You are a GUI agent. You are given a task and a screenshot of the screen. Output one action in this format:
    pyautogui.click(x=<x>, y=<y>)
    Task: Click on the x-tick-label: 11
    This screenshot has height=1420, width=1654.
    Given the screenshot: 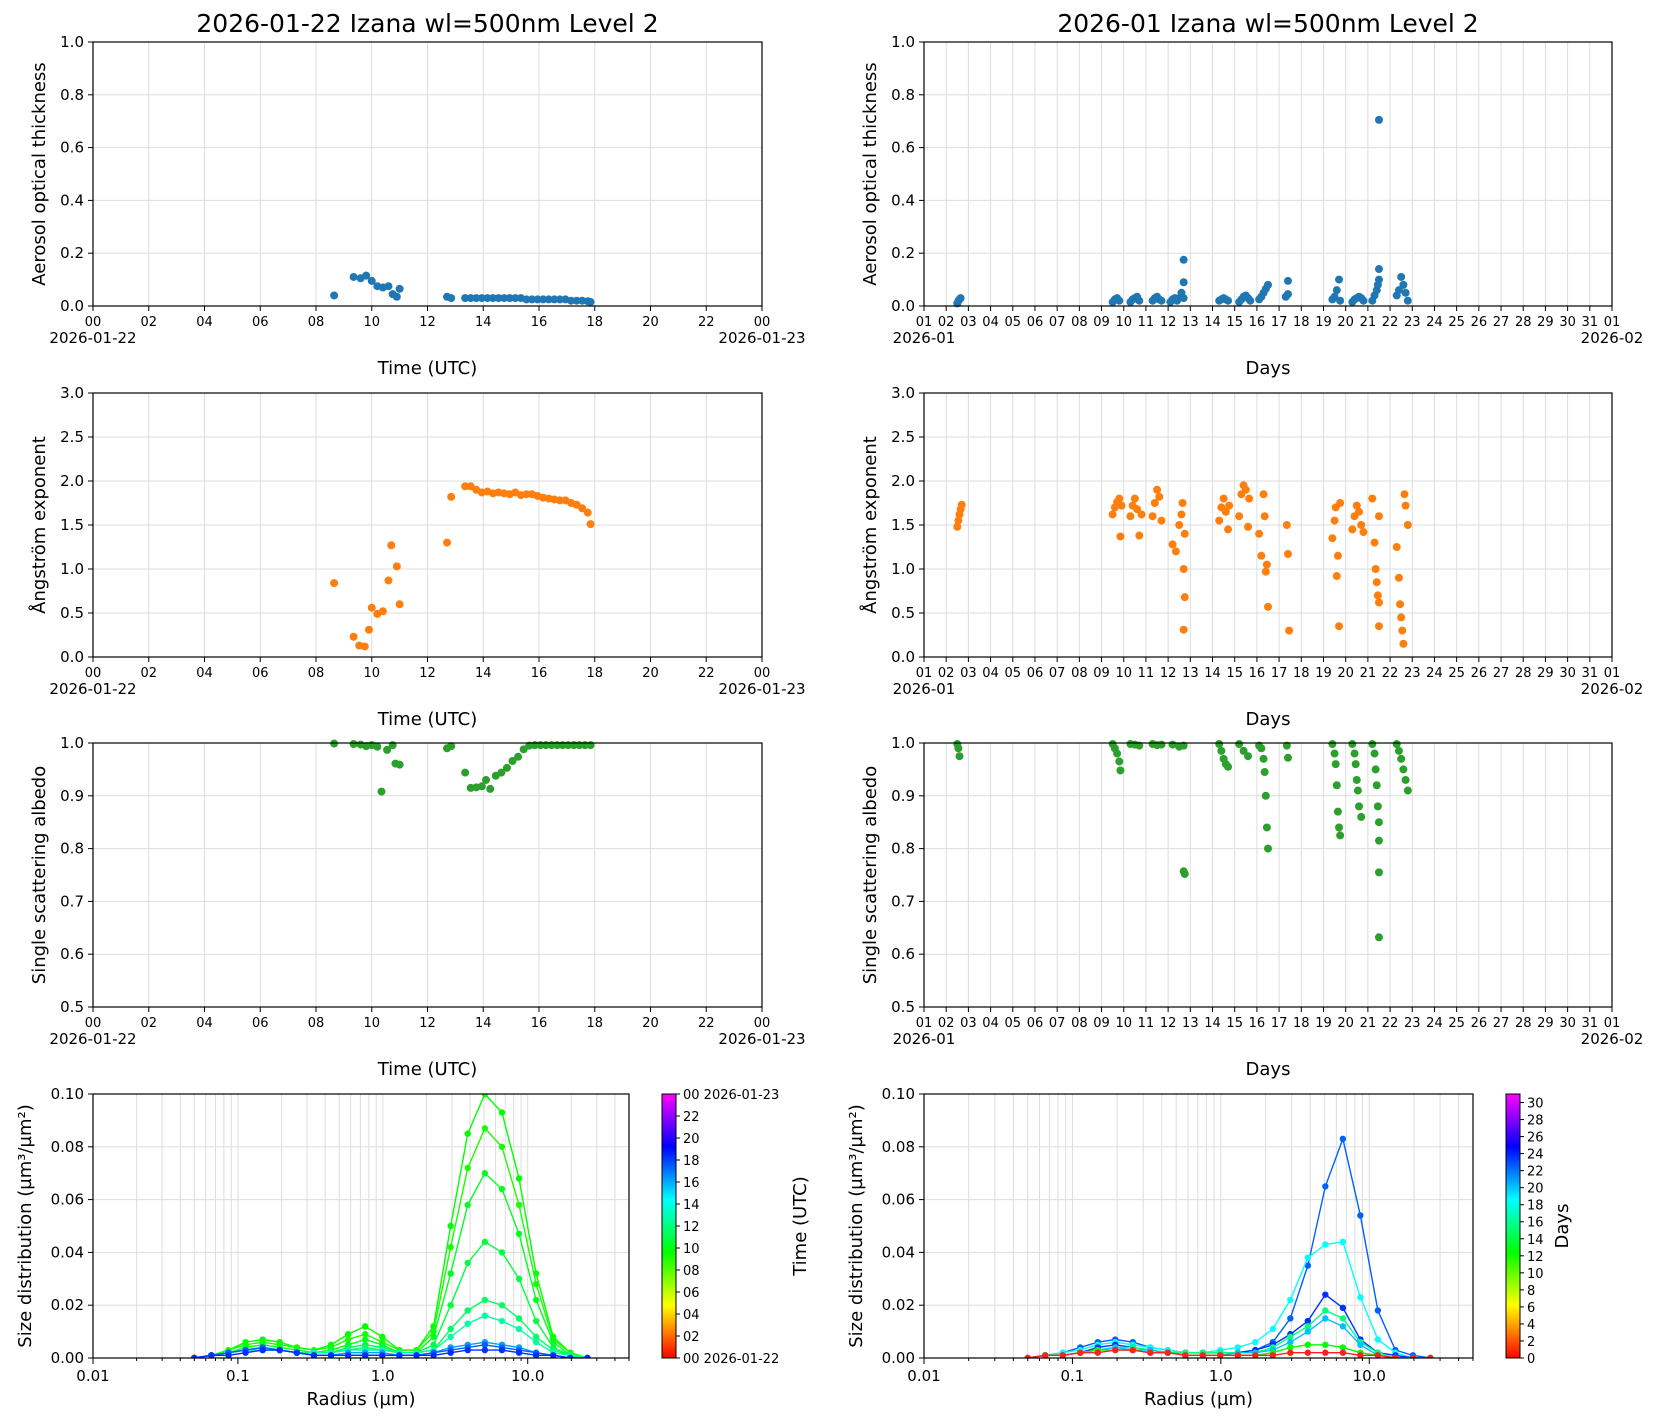 What is the action you would take?
    pyautogui.click(x=1146, y=322)
    